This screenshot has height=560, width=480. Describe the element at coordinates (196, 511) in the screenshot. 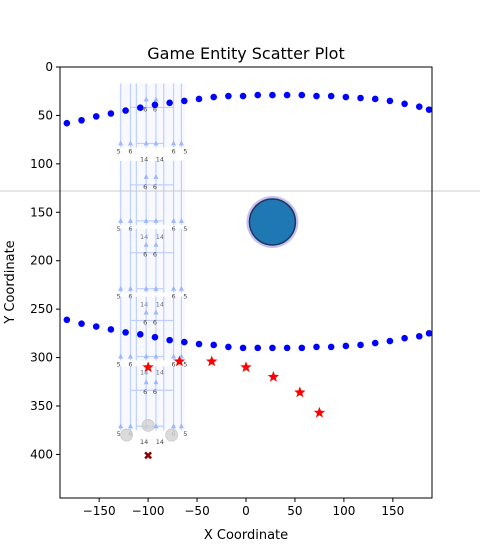

I see `x-tick-label: −50` at that location.